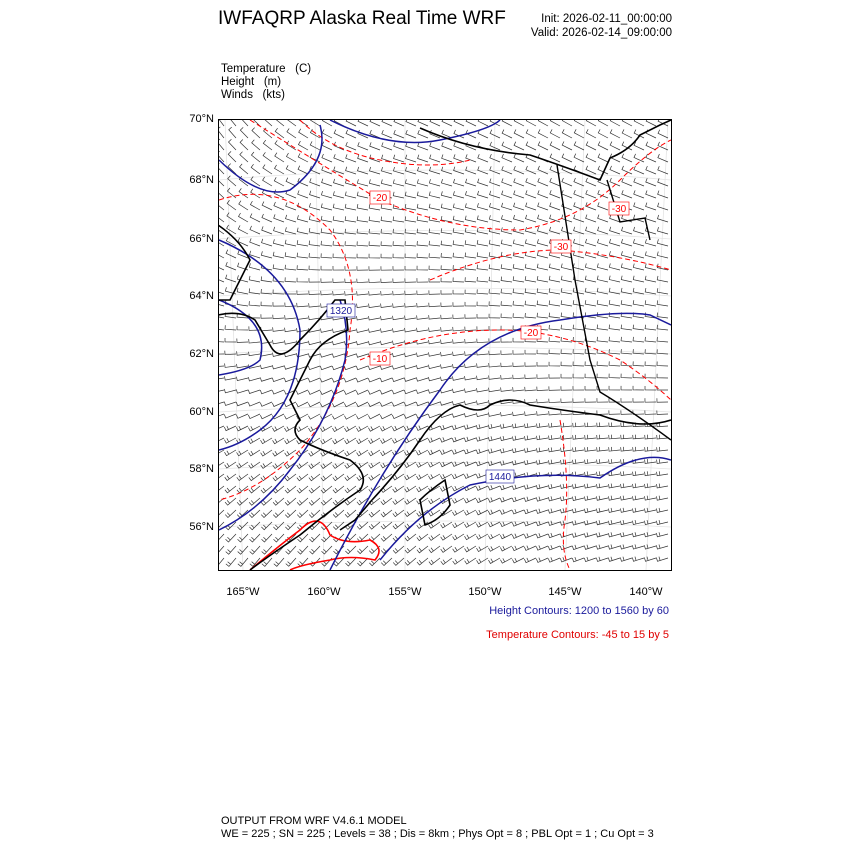 The width and height of the screenshot is (850, 850). I want to click on svg-text: 1320, so click(341, 311).